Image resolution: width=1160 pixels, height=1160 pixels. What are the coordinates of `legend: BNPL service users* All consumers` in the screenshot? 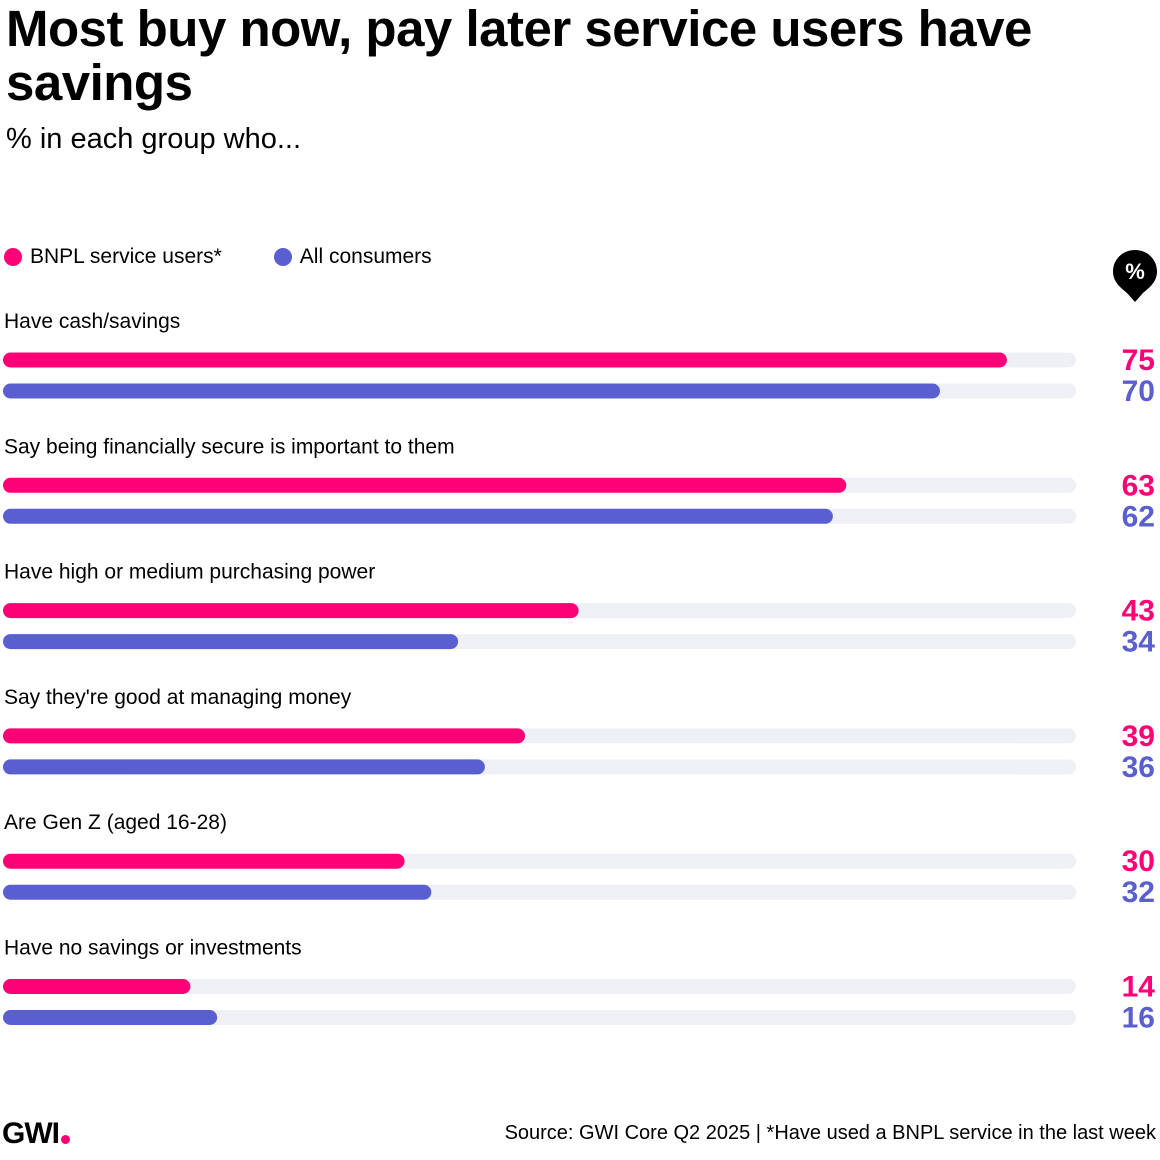 It's located at (218, 257).